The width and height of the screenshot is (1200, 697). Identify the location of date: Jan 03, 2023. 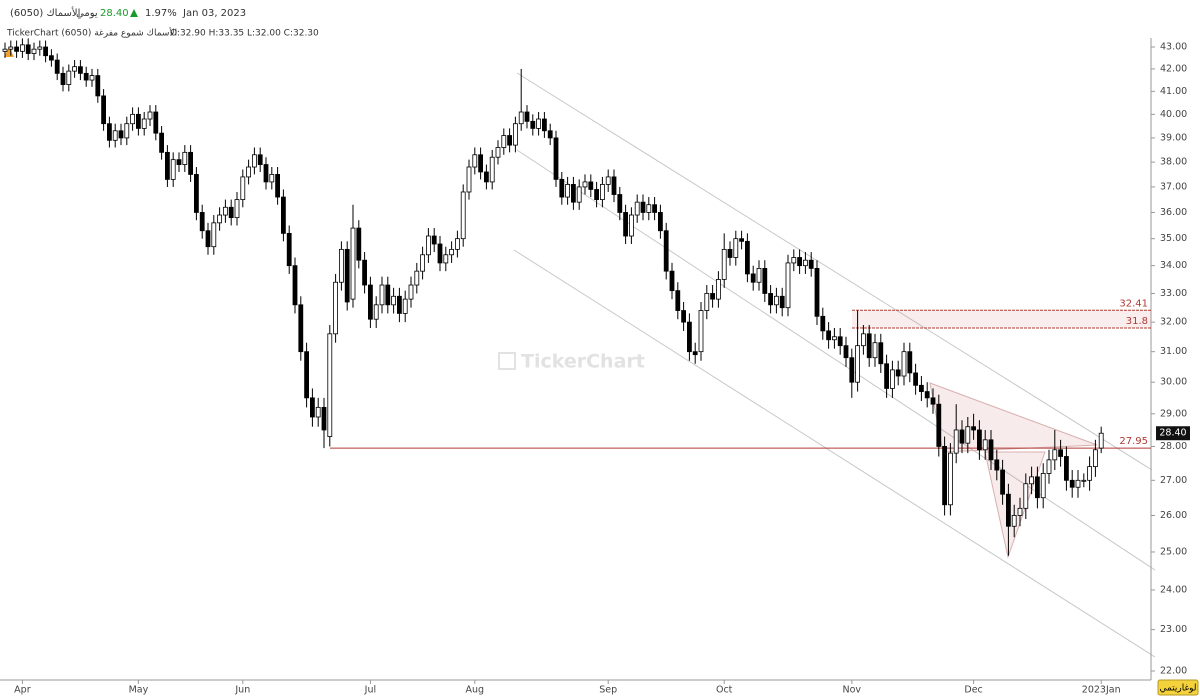
(214, 13).